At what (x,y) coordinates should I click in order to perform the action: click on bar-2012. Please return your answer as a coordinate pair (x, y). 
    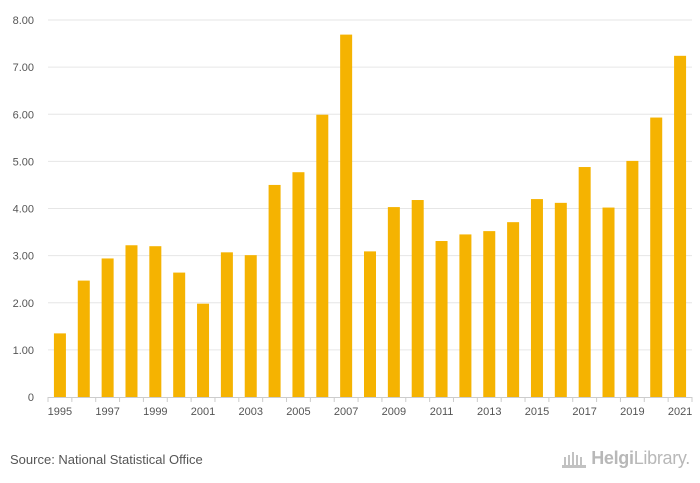
    Looking at the image, I should click on (465, 315).